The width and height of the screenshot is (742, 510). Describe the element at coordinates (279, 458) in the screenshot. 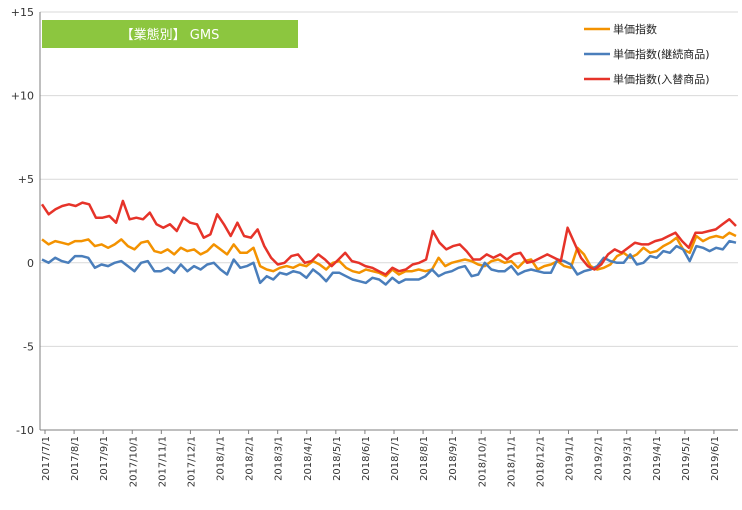

I see `x-tick-label: 2018/3/1` at that location.